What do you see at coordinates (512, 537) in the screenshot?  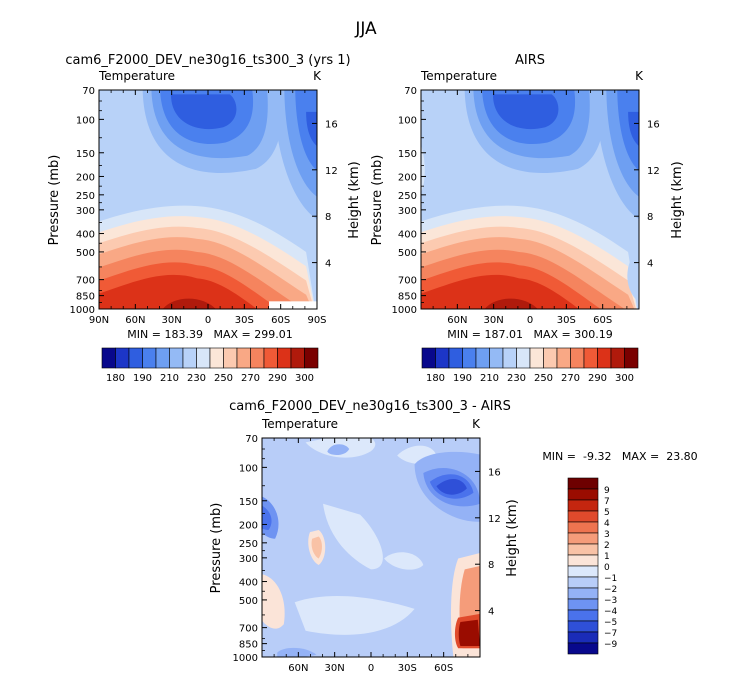 I see `panel-diff-ylabel-right: Height (km)` at bounding box center [512, 537].